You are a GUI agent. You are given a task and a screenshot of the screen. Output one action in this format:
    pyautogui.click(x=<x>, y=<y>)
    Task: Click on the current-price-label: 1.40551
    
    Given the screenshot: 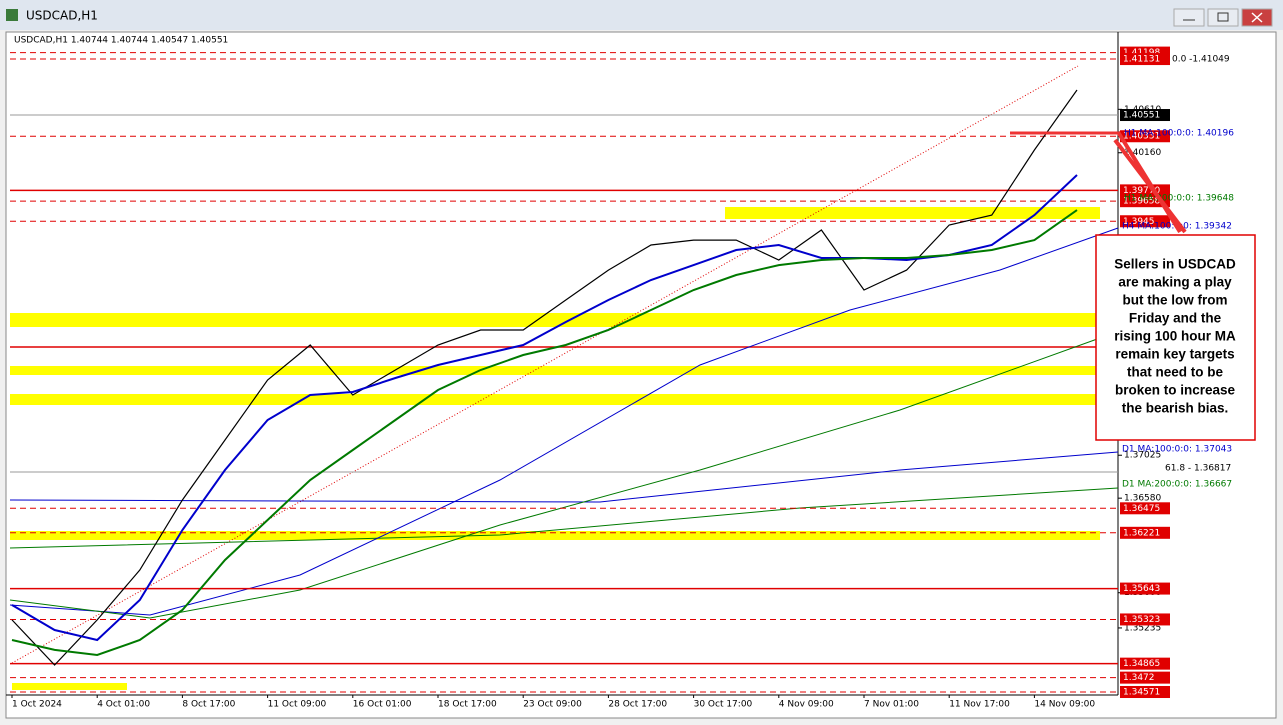 What is the action you would take?
    pyautogui.click(x=1141, y=116)
    